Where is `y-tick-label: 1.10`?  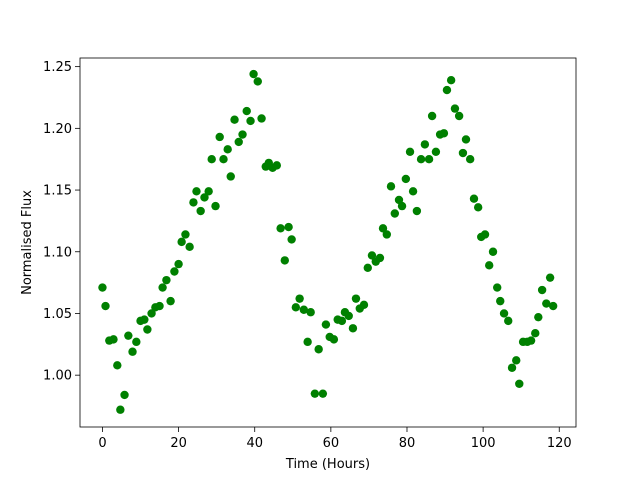 y-tick-label: 1.10 is located at coordinates (57, 252).